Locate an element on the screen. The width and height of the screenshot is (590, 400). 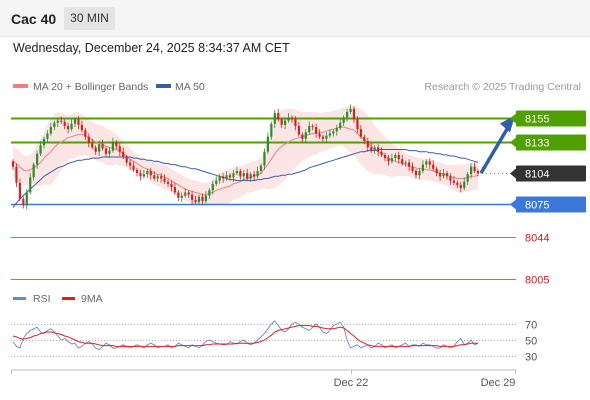
rsi-line is located at coordinates (245, 335).